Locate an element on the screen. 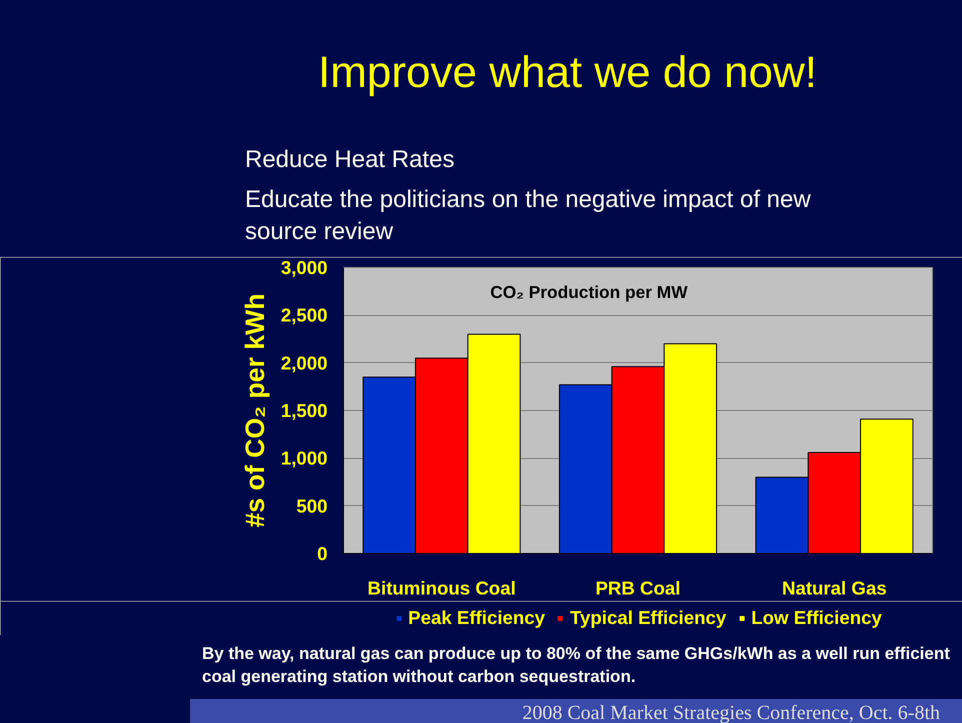  y-axis-title: #s of CO₂ per kWh is located at coordinates (255, 410).